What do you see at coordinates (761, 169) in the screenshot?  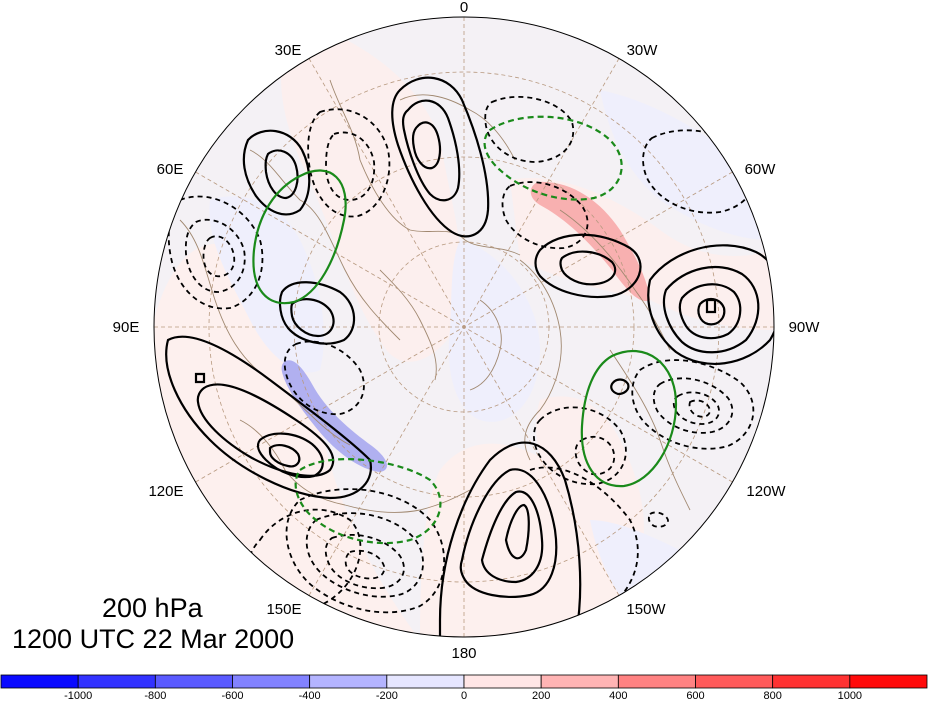 I see `lon-label-60w: 60W` at bounding box center [761, 169].